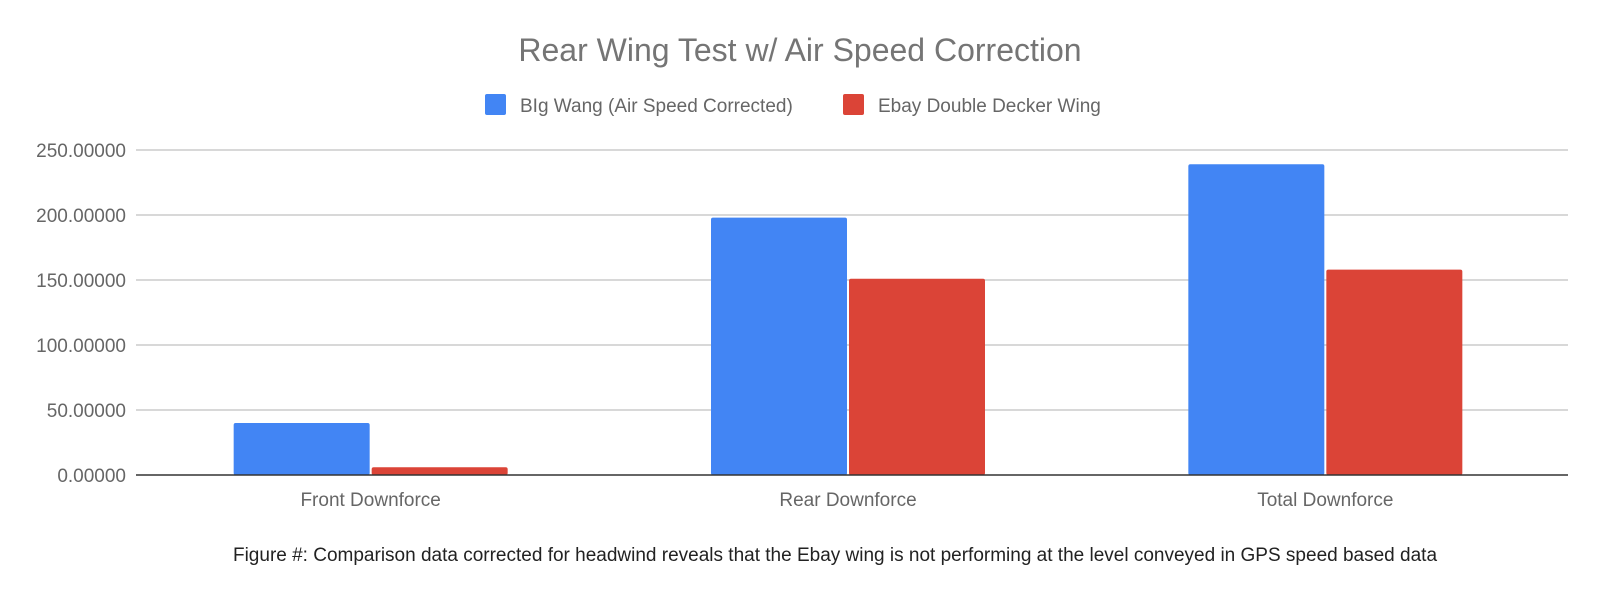 Image resolution: width=1600 pixels, height=599 pixels. Describe the element at coordinates (799, 50) in the screenshot. I see `chart-title: Rear Wing Test w/ Air Speed Correction` at that location.